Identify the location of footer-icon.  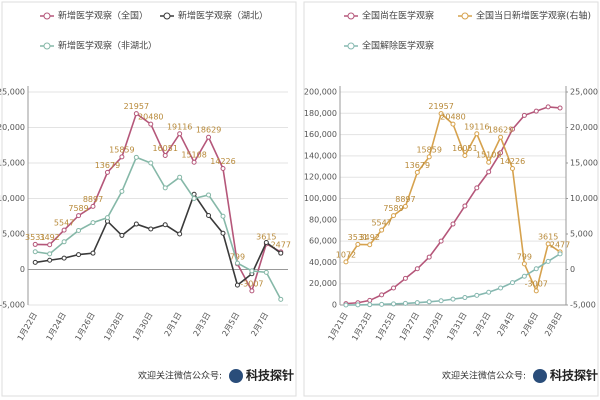
(540, 376).